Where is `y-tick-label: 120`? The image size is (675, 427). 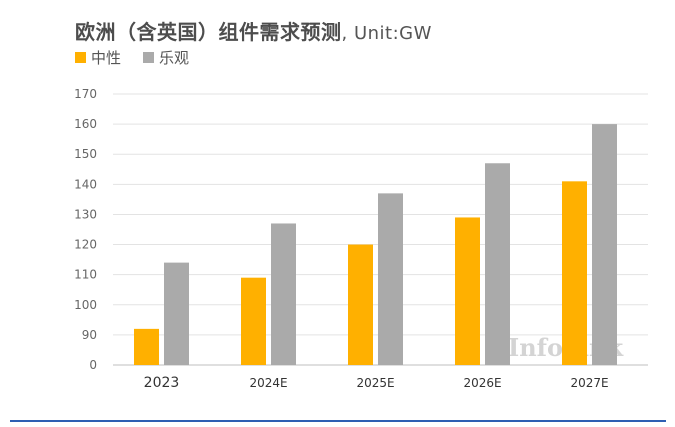 y-tick-label: 120 is located at coordinates (85, 245).